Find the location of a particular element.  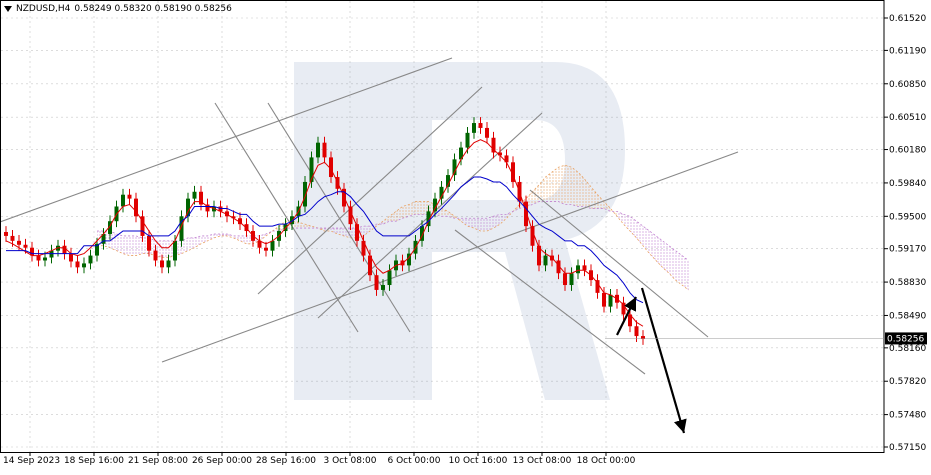

x-tick-label: 14 Sep 2023 is located at coordinates (31, 461).